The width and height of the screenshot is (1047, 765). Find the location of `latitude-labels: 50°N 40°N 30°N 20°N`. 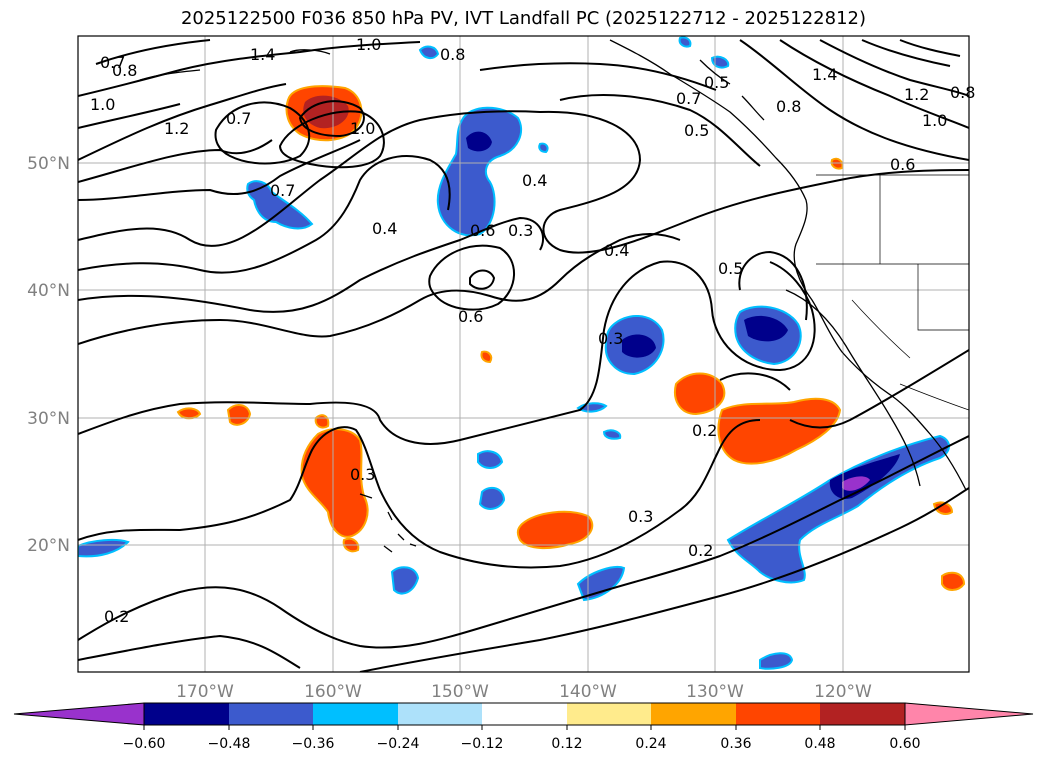

latitude-labels: 50°N 40°N 30°N 20°N is located at coordinates (48, 355).